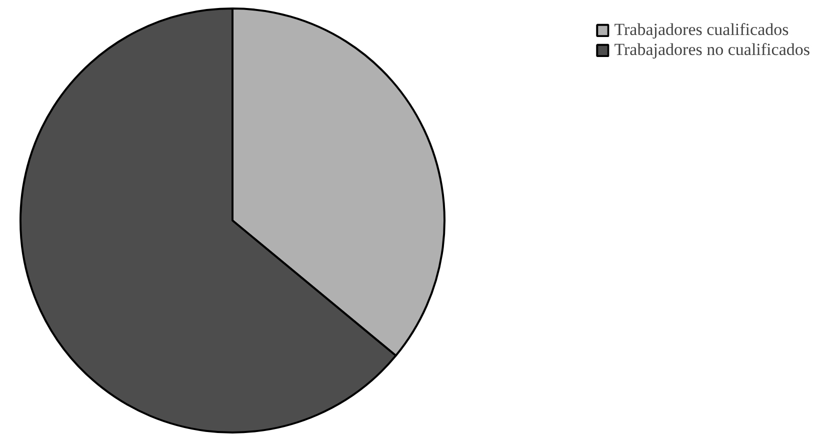 The width and height of the screenshot is (836, 445). What do you see at coordinates (701, 30) in the screenshot?
I see `legend-label: Trabajadores cualificados` at bounding box center [701, 30].